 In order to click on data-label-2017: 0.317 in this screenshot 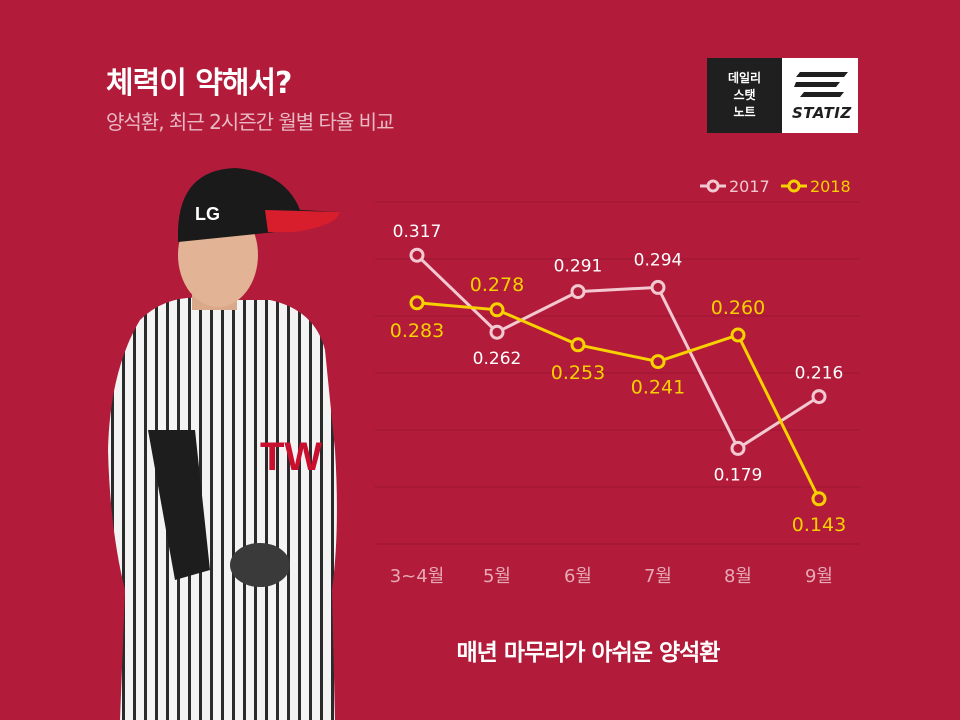, I will do `click(417, 232)`.